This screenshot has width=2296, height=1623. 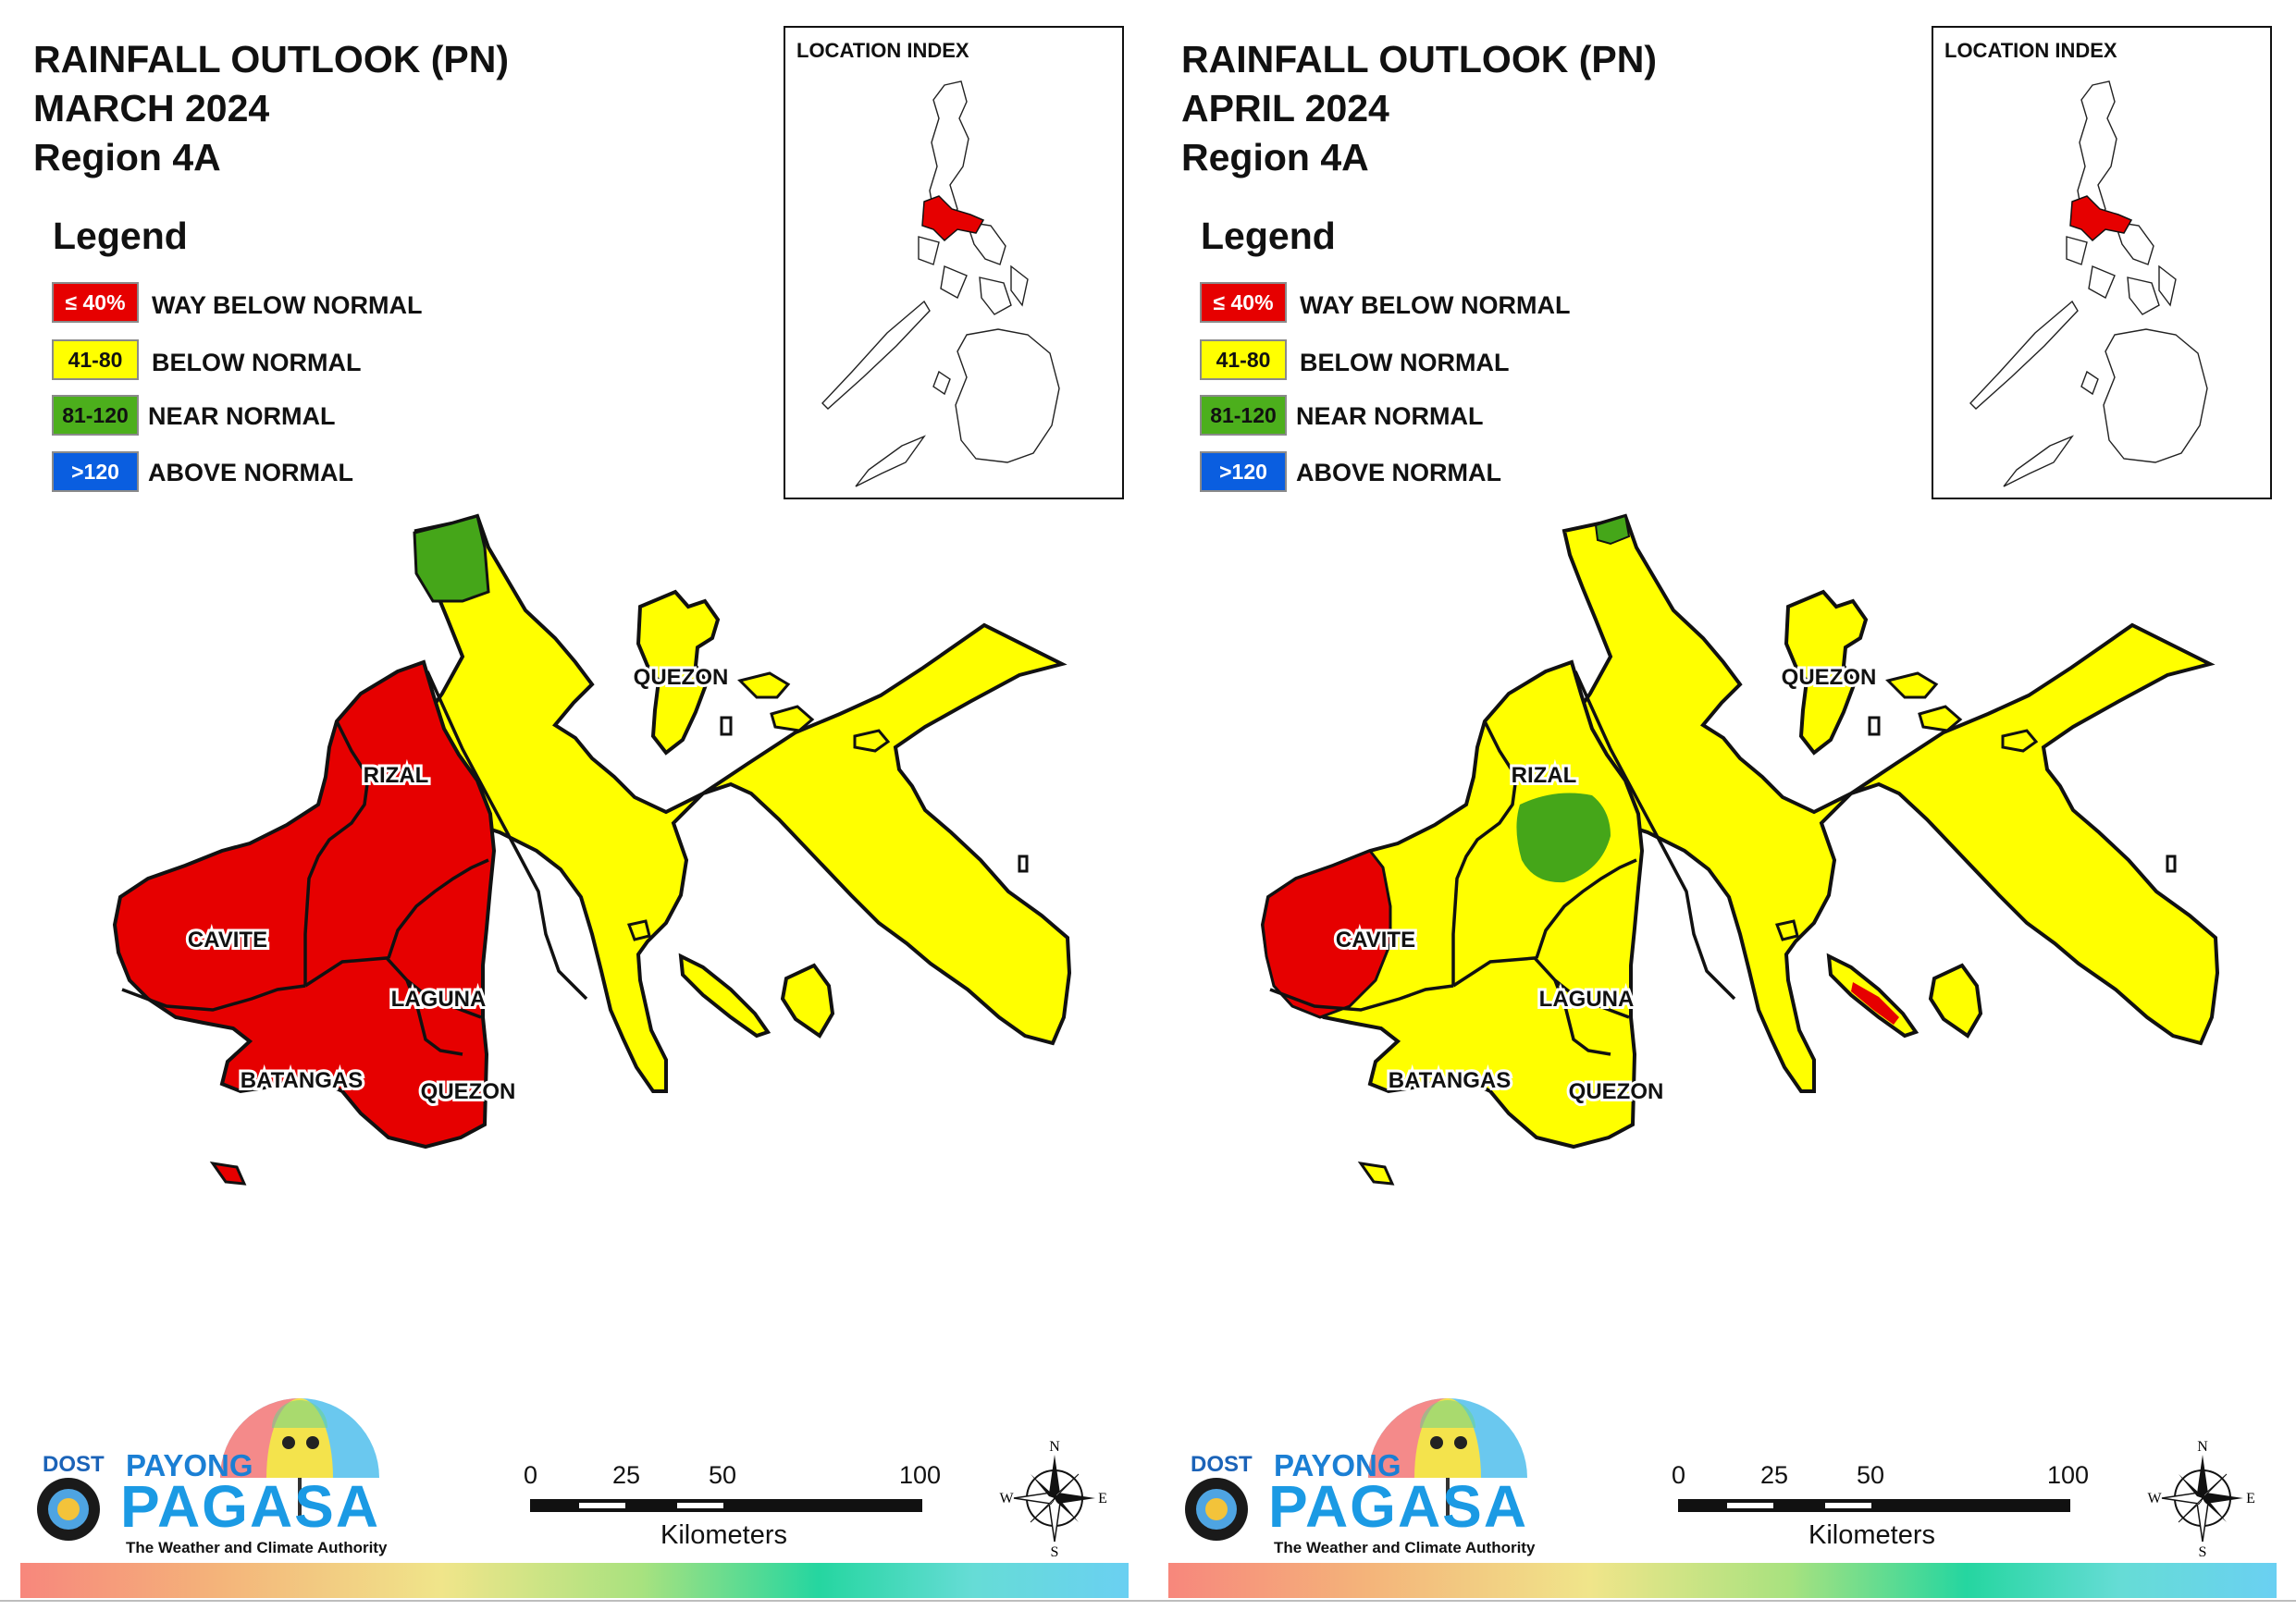 What do you see at coordinates (304, 904) in the screenshot?
I see `way-below-normal-zone` at bounding box center [304, 904].